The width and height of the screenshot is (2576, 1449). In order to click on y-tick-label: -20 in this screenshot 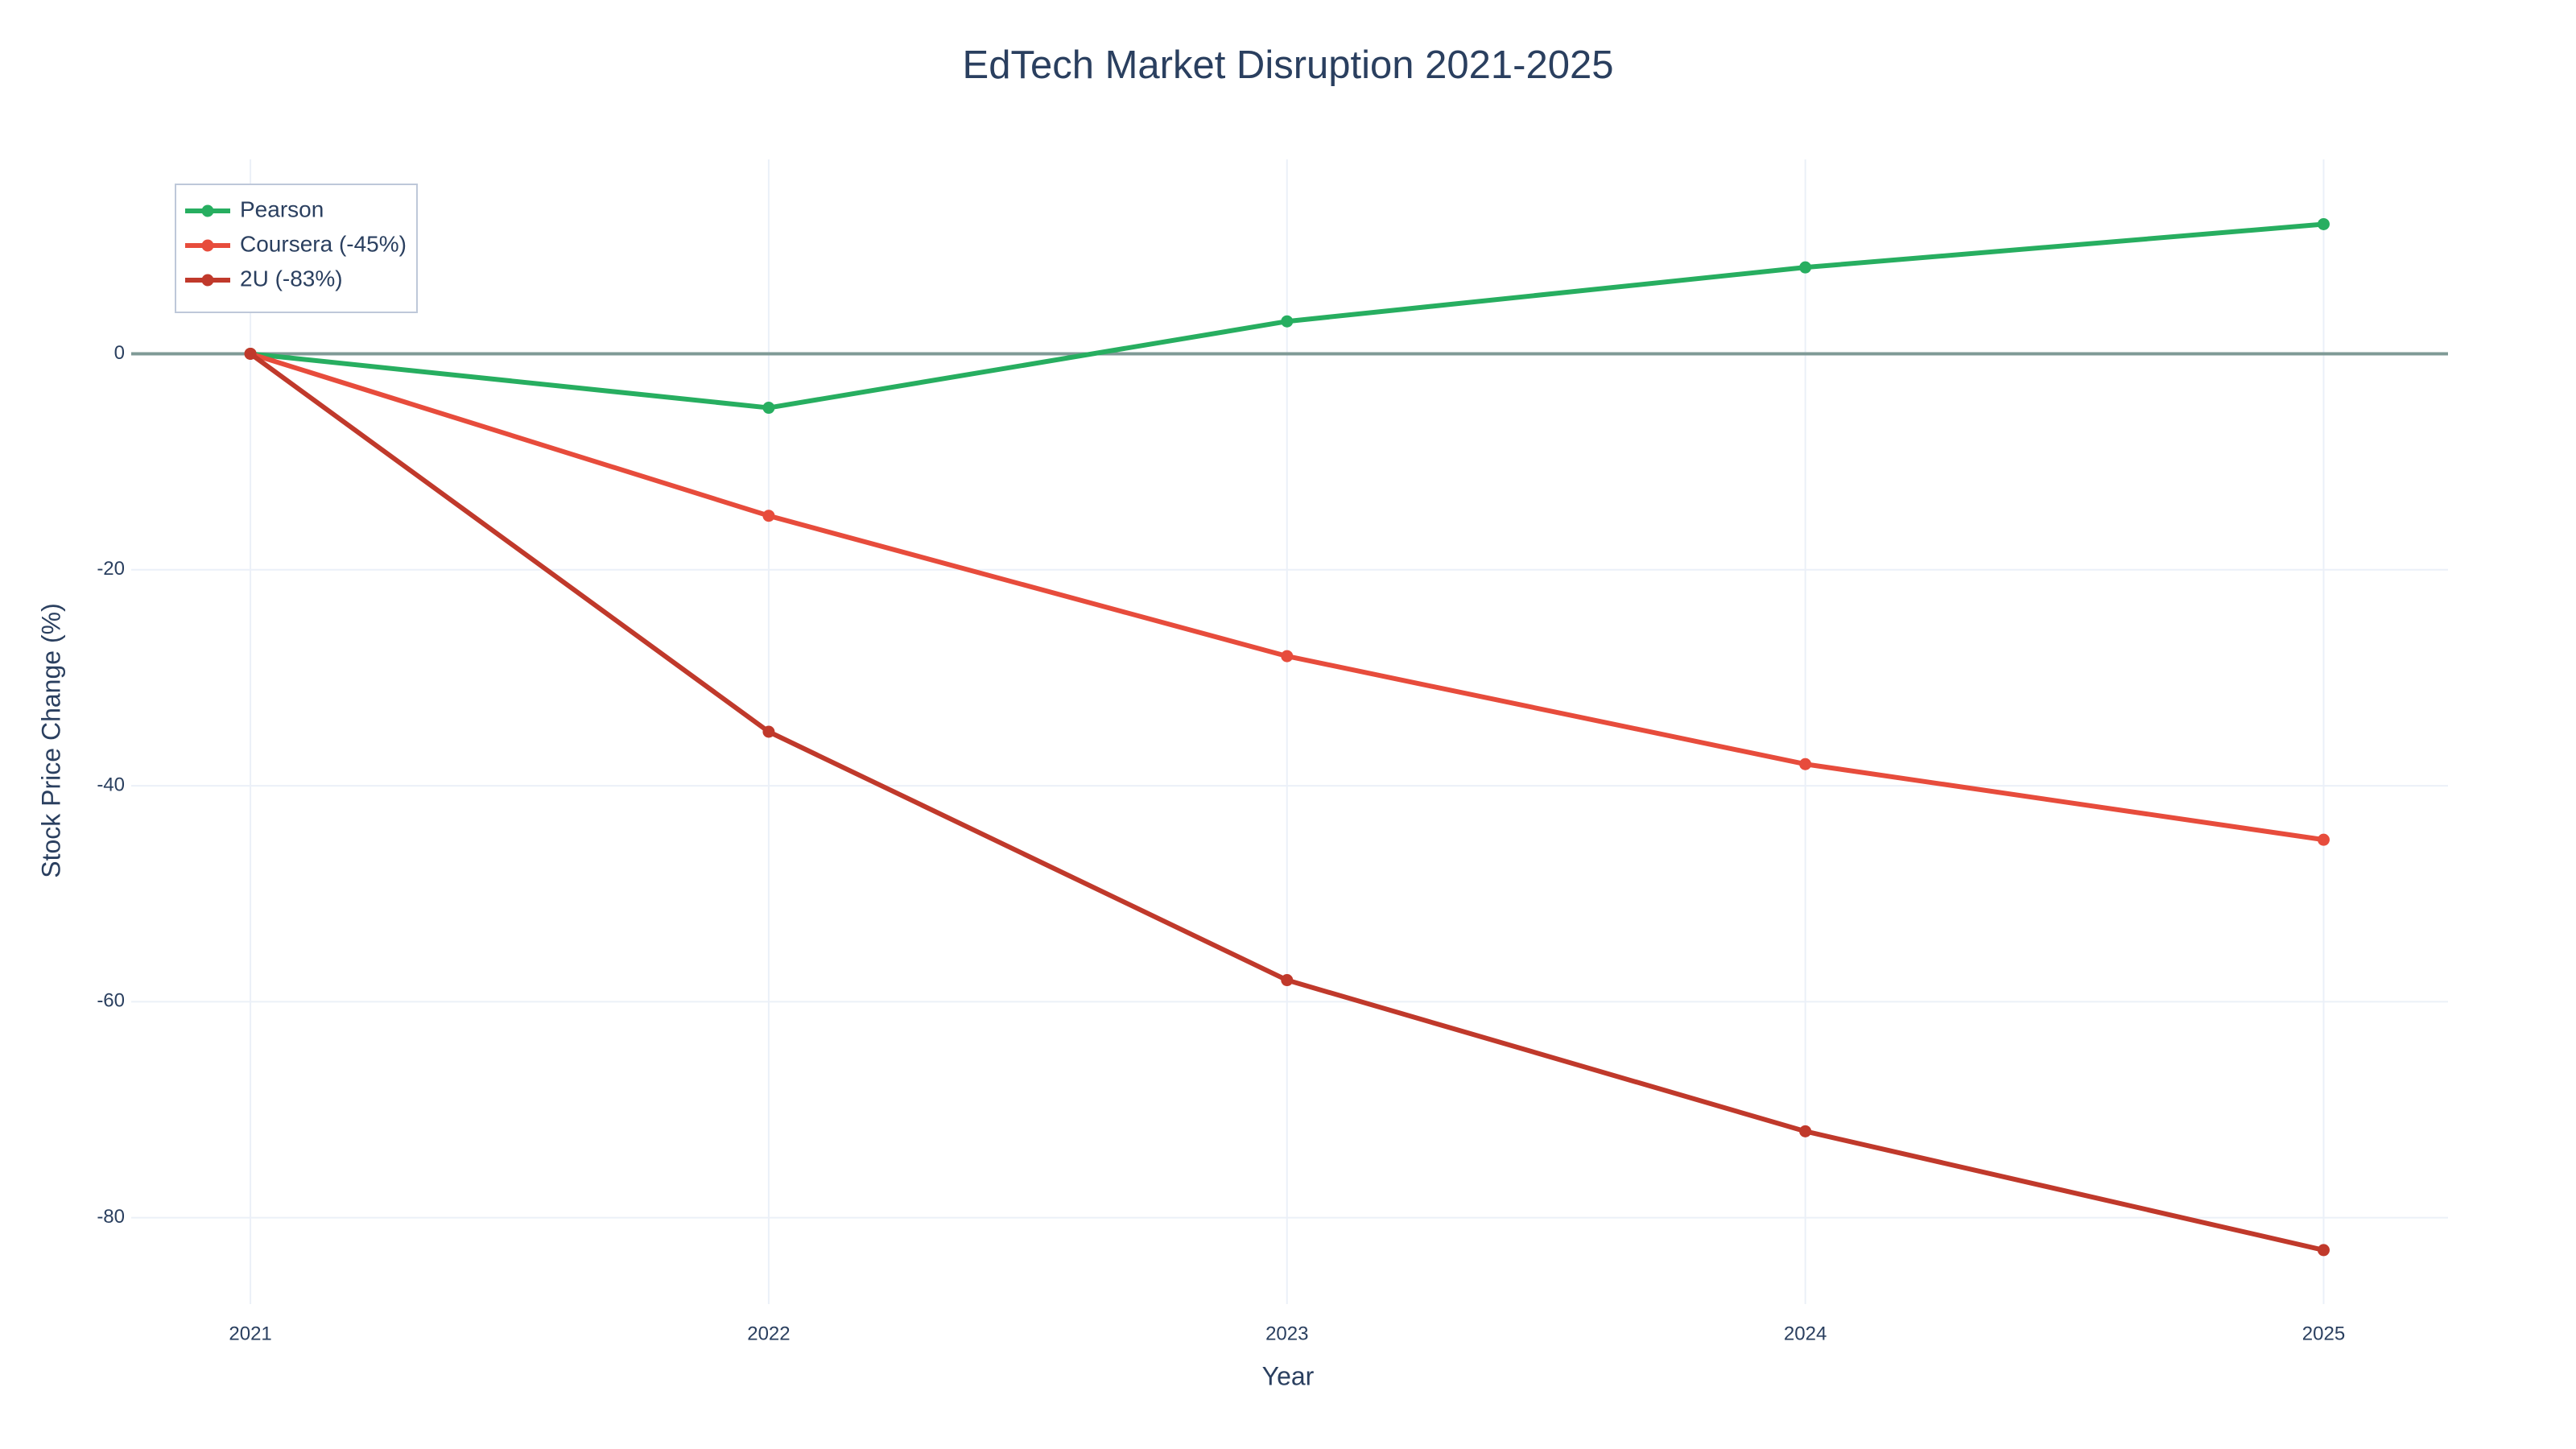, I will do `click(111, 569)`.